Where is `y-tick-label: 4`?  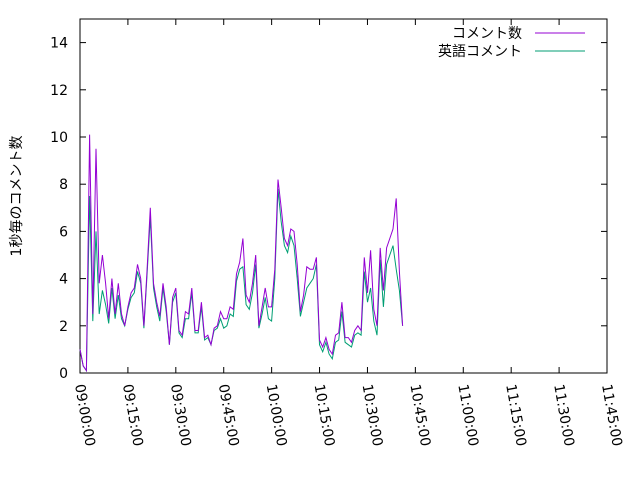 y-tick-label: 4 is located at coordinates (63, 280).